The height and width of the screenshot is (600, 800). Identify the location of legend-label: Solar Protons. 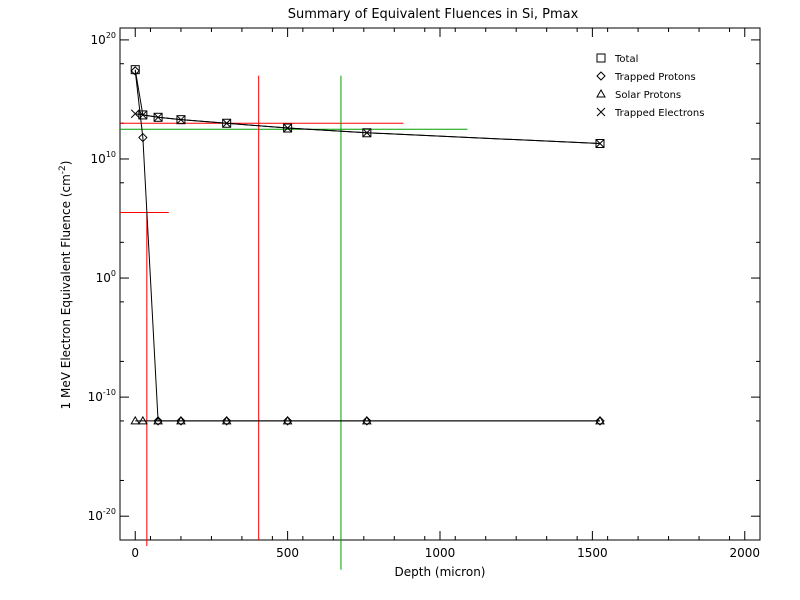
(648, 95).